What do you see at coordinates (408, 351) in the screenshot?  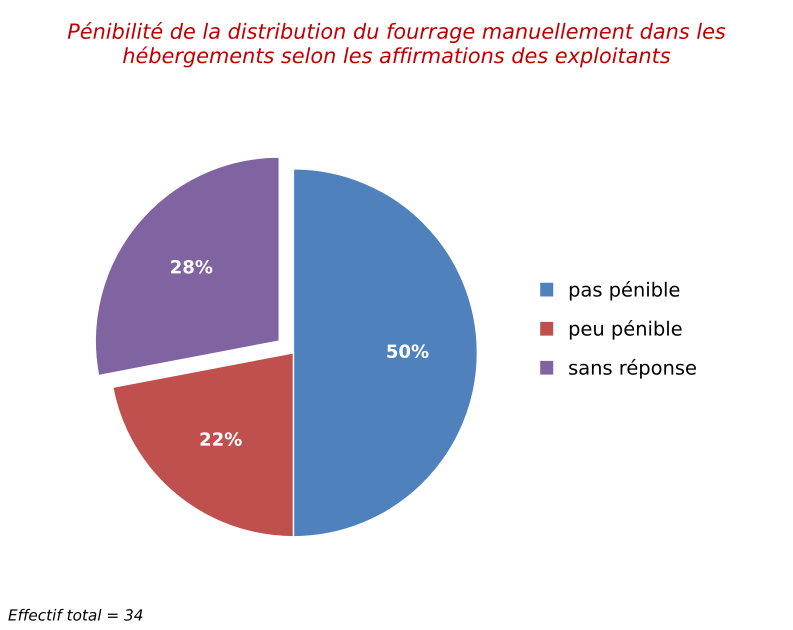 I see `data-label: 50%` at bounding box center [408, 351].